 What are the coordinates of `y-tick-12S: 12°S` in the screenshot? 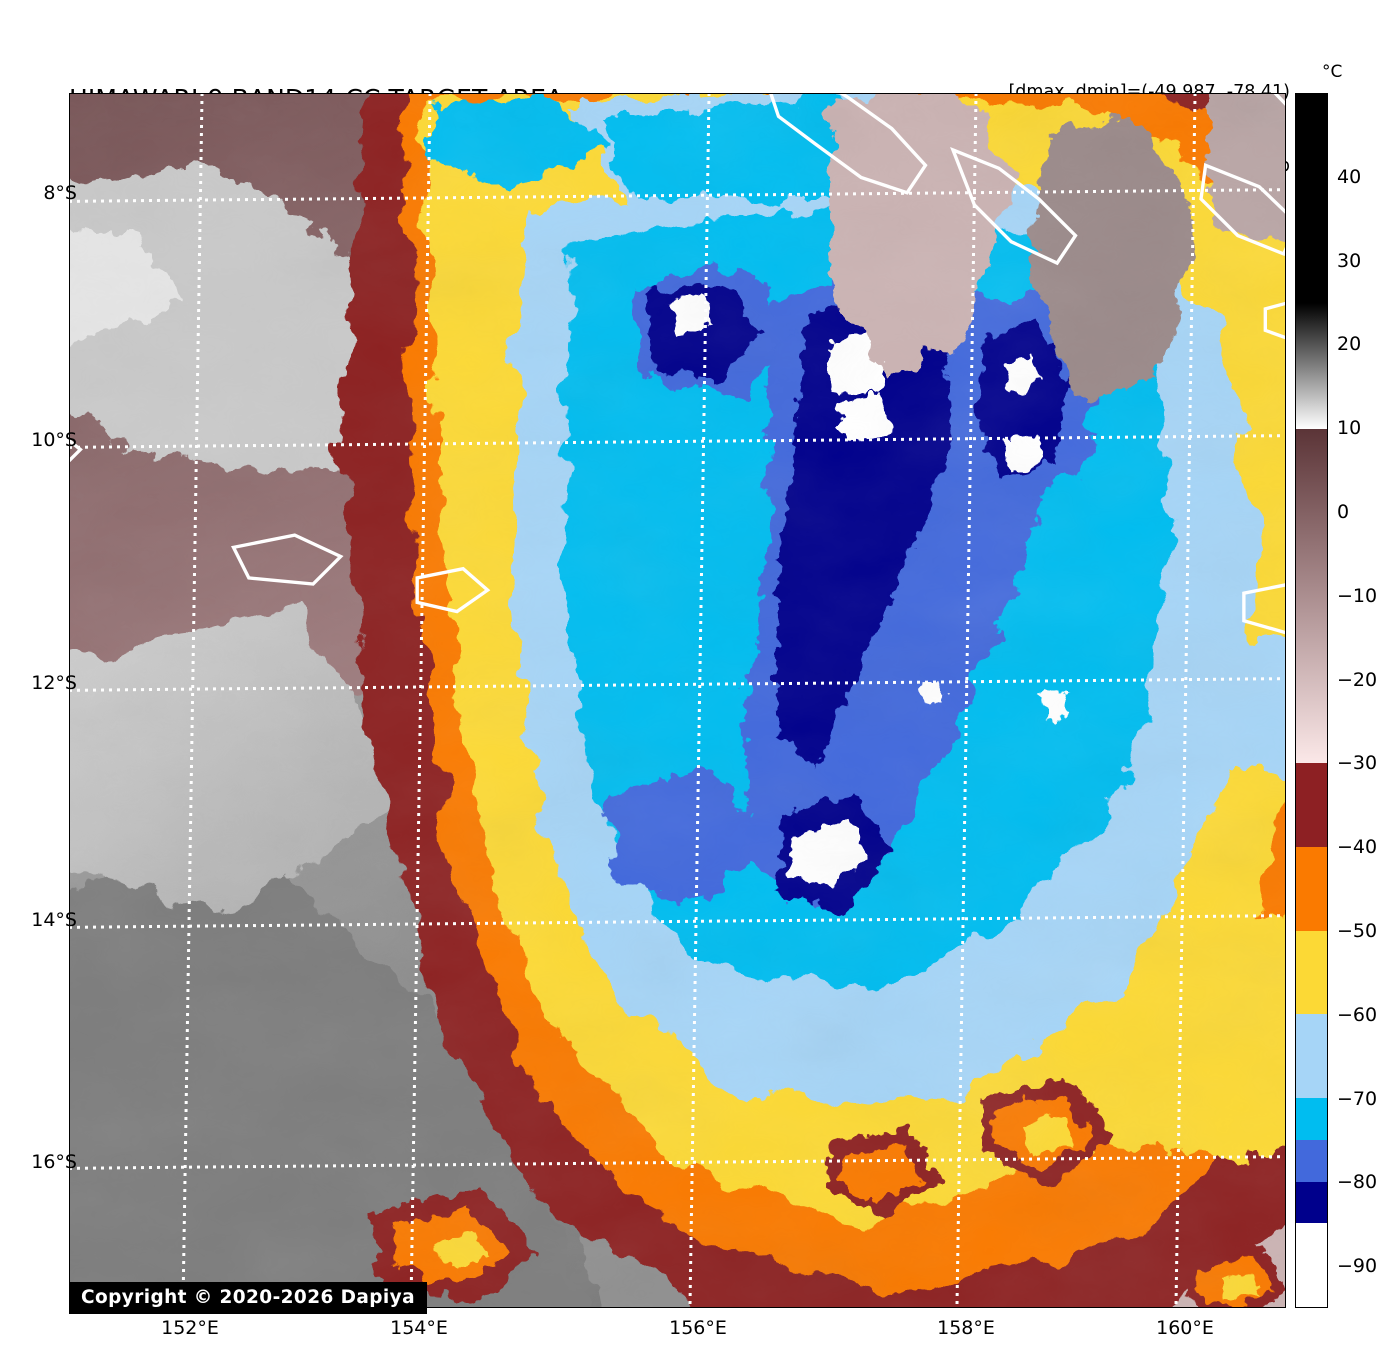 It's located at (54, 683).